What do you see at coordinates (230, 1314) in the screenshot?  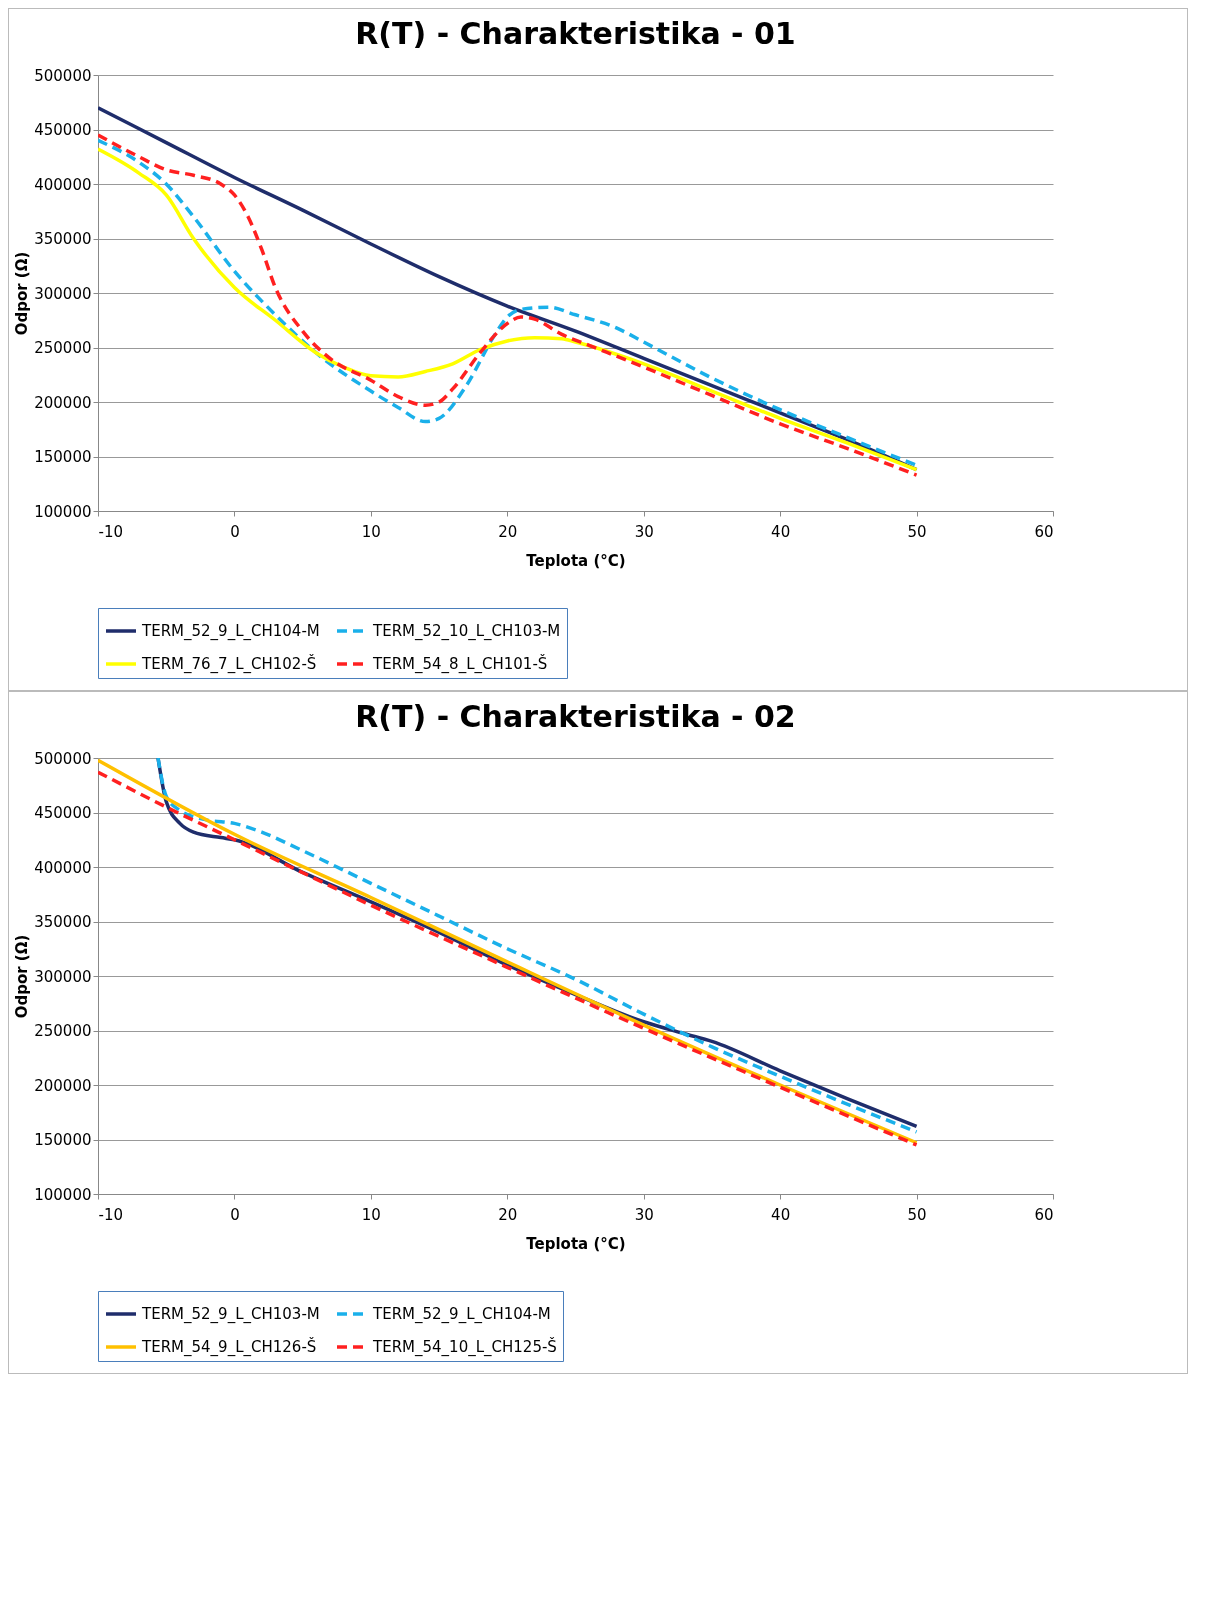 I see `legend-label: TERM_52_9_L_CH103-M` at bounding box center [230, 1314].